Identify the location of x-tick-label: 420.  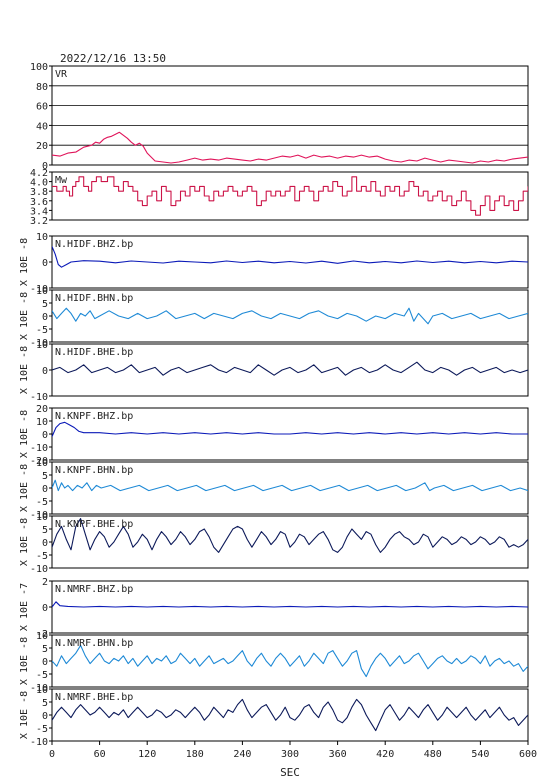
(385, 754).